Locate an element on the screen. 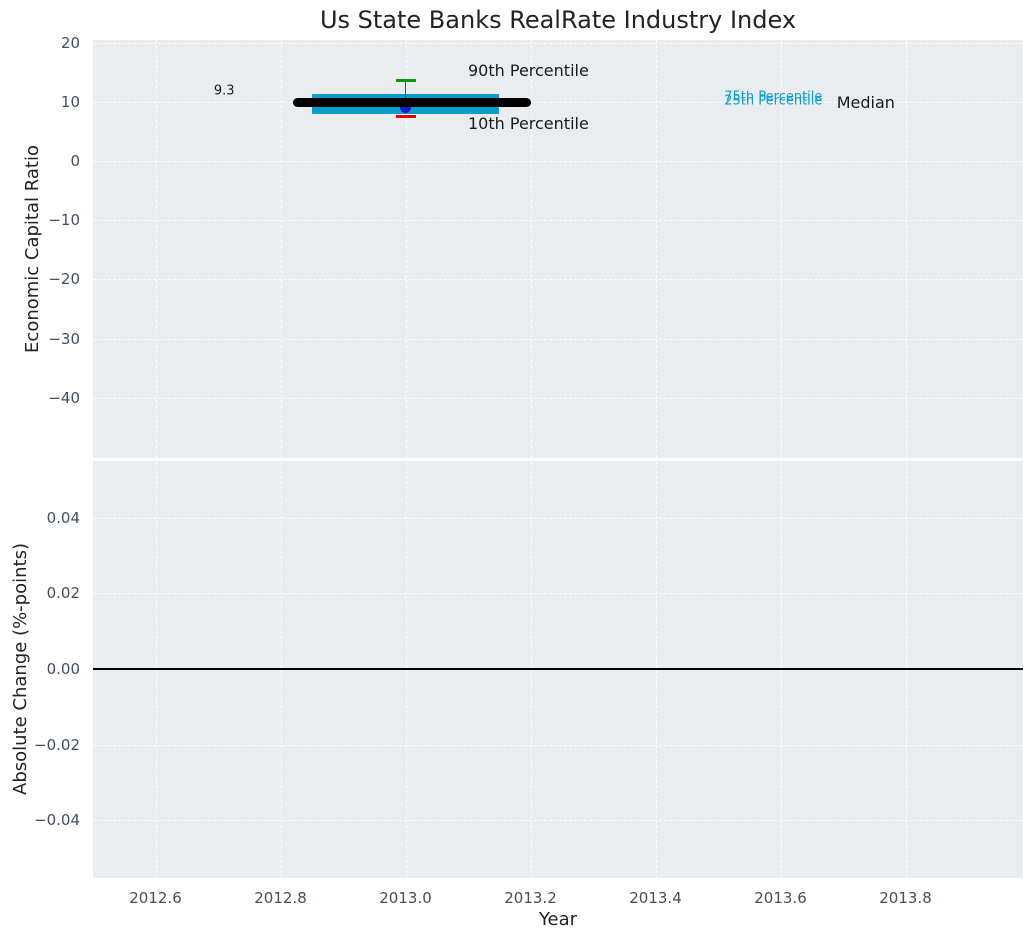 This screenshot has height=942, width=1034. annotation-10th-percentile: 10th Percentile is located at coordinates (528, 123).